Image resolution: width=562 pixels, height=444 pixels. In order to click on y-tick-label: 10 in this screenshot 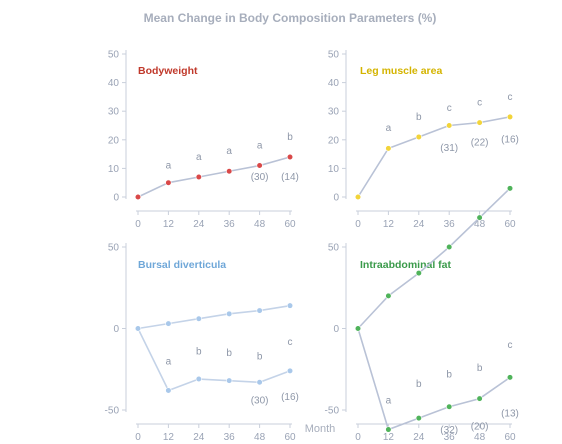, I will do `click(114, 169)`.